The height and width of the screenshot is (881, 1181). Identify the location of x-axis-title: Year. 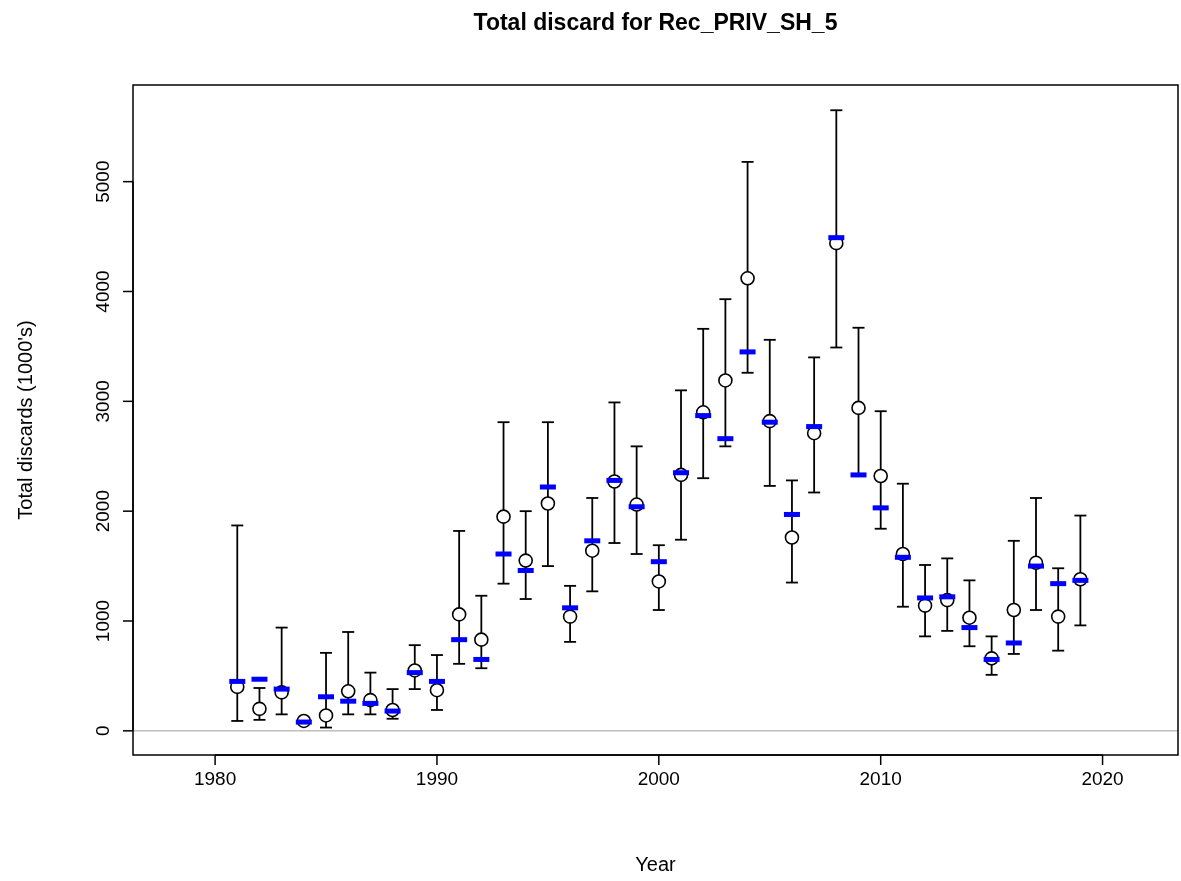
(656, 864).